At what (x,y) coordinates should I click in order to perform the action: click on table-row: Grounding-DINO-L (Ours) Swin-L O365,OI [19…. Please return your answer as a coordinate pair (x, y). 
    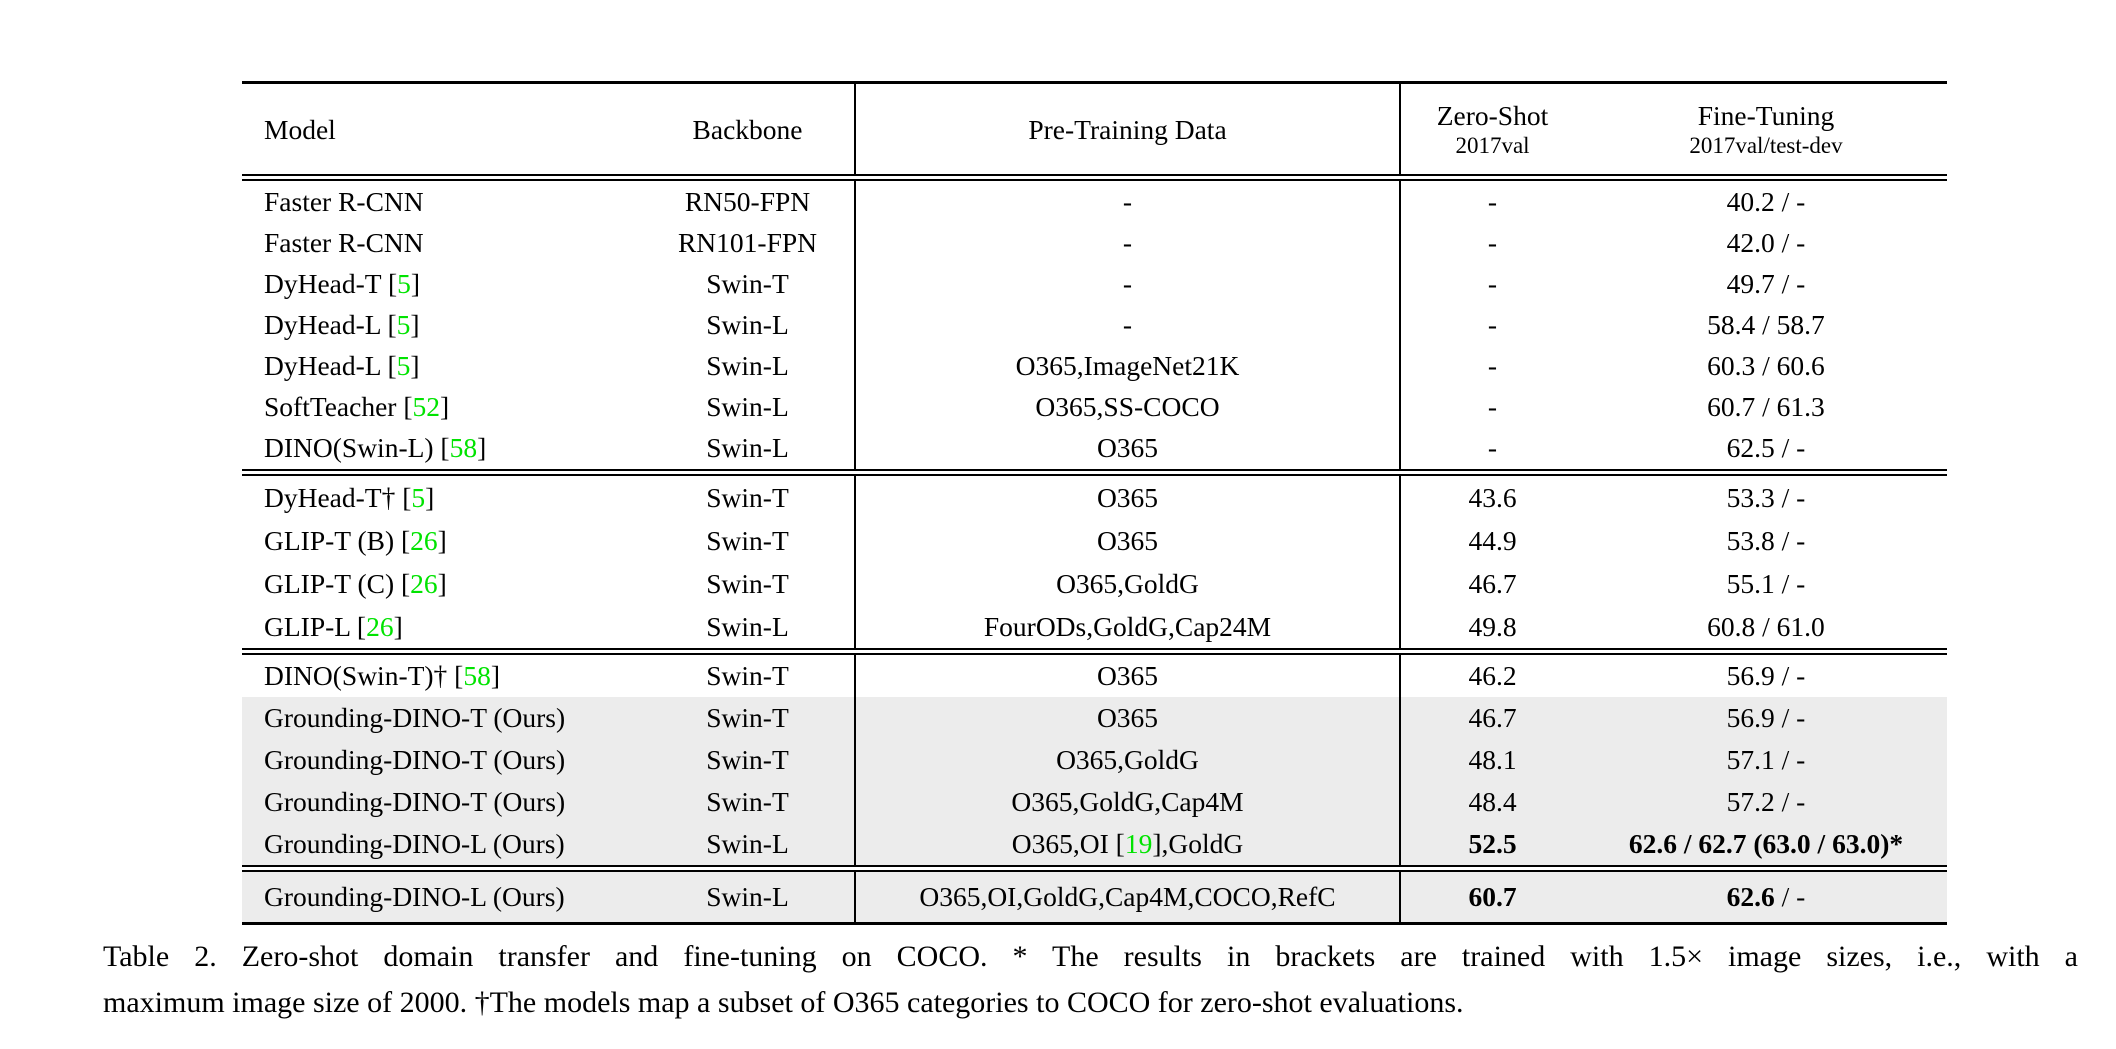
    Looking at the image, I should click on (1094, 844).